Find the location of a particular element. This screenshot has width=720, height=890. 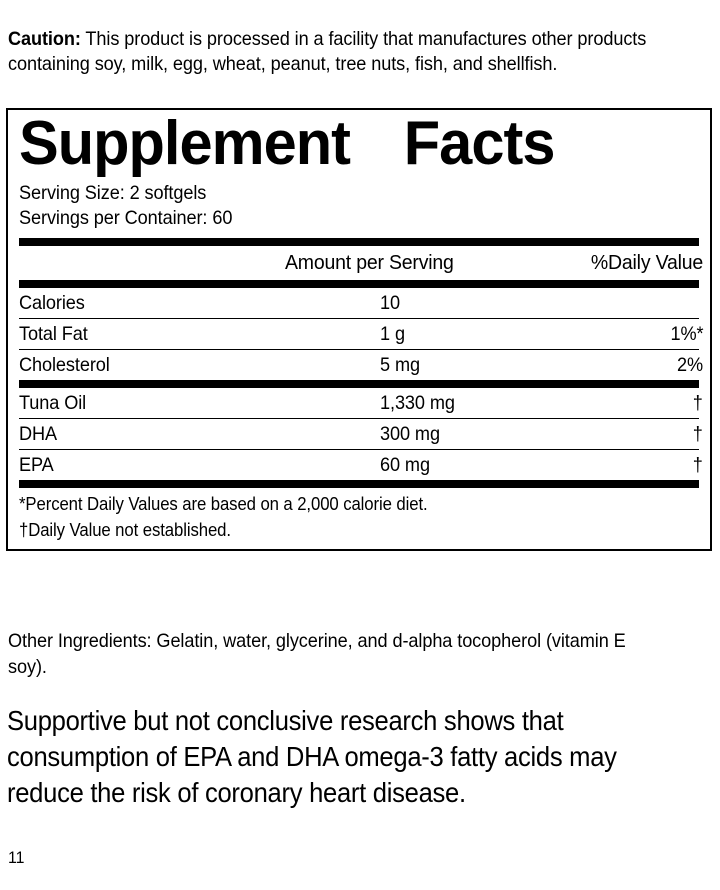

table-row: DHA 300 mg † is located at coordinates (361, 434).